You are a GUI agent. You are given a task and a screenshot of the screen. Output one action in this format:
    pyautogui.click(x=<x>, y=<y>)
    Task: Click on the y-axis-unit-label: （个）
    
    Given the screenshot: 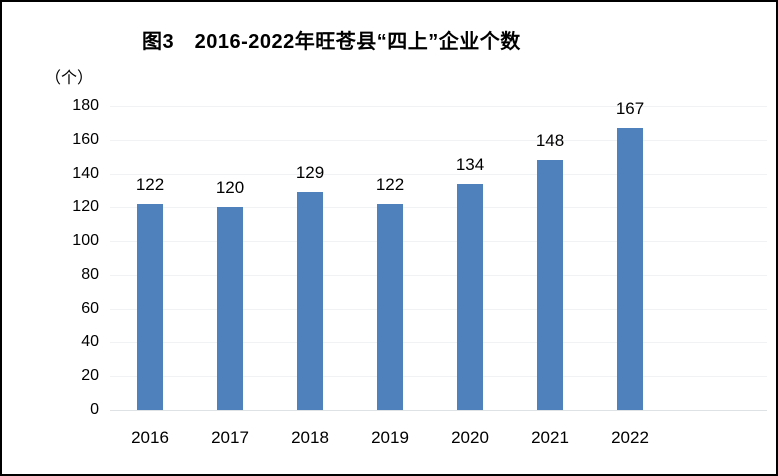 What is the action you would take?
    pyautogui.click(x=69, y=78)
    